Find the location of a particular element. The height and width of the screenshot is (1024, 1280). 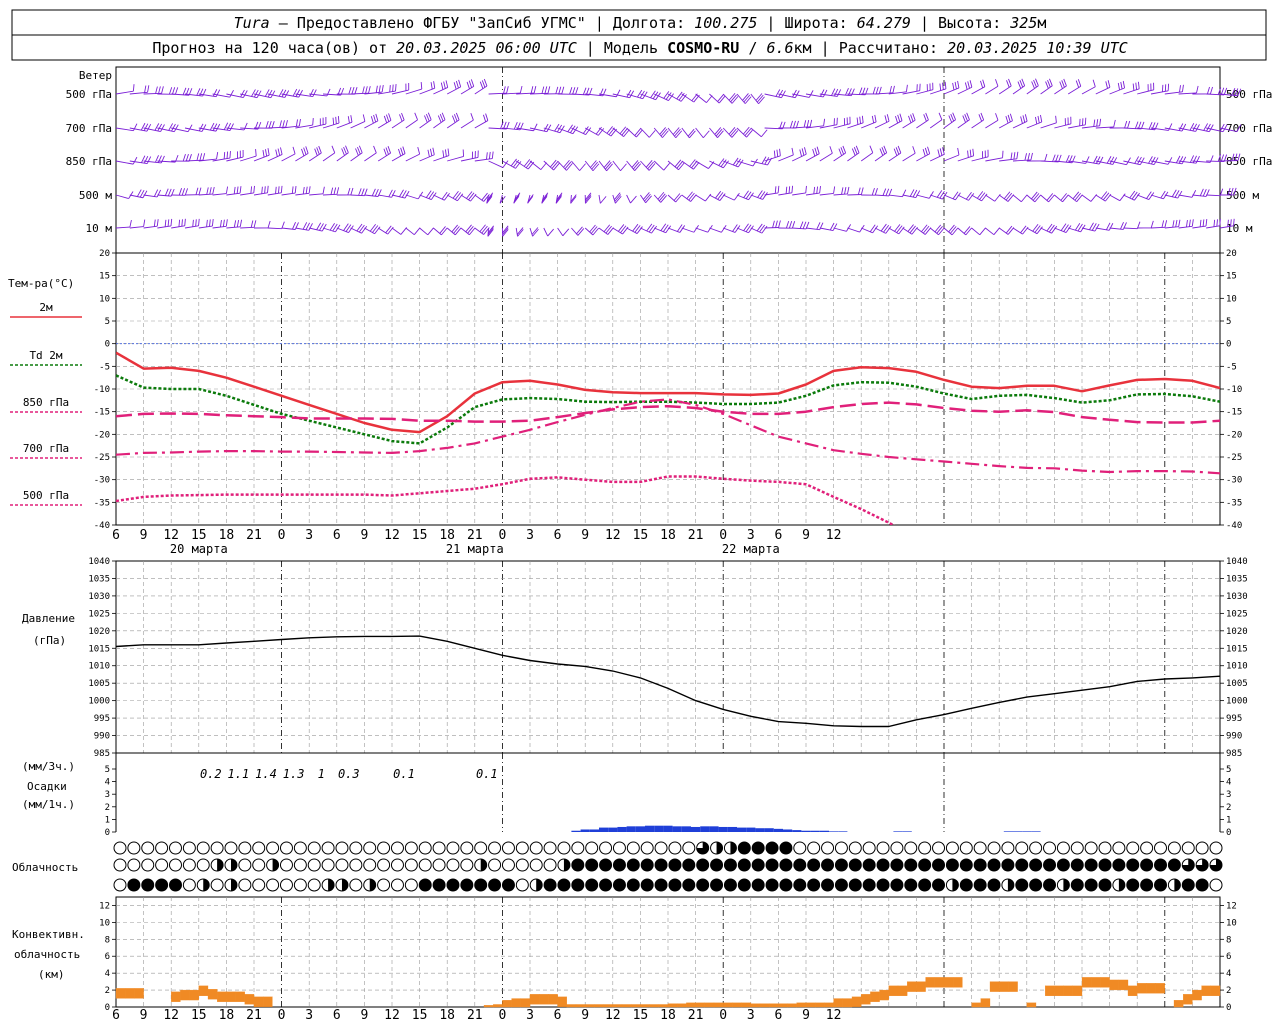

y-tick-label-left: -10 is located at coordinates (102, 390).